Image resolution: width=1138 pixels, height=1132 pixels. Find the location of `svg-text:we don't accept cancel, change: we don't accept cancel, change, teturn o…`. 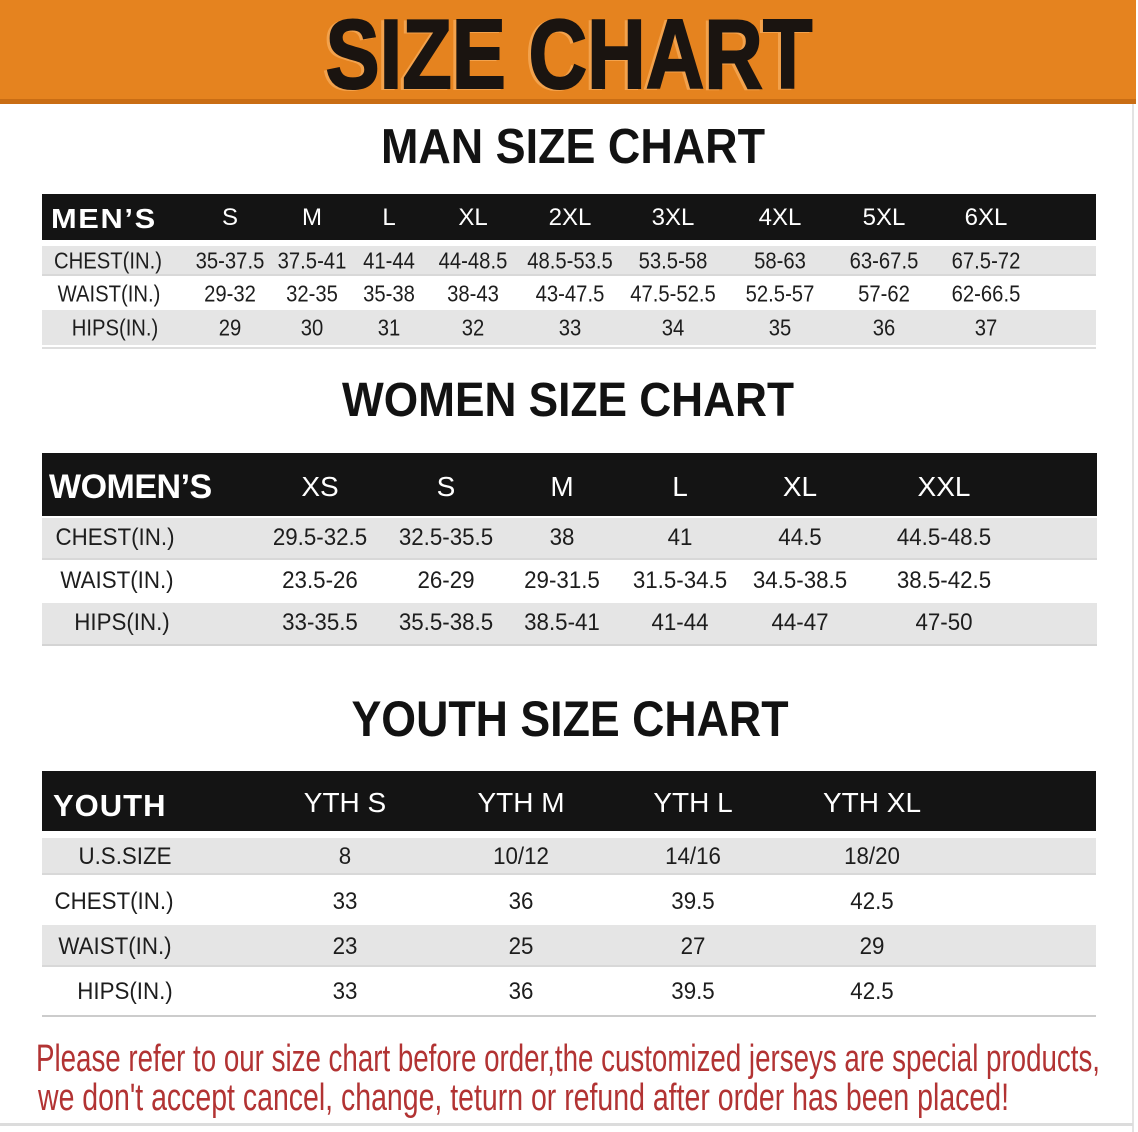

svg-text:we don't accept cancel, change: we don't accept cancel, change, teturn o… is located at coordinates (523, 1098).